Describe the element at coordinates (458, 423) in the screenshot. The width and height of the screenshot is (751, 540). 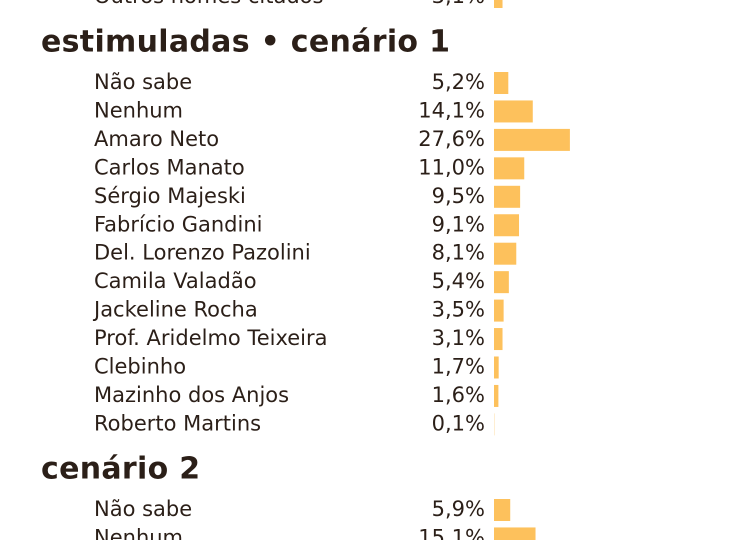
I see `value-label: 0,1%` at that location.